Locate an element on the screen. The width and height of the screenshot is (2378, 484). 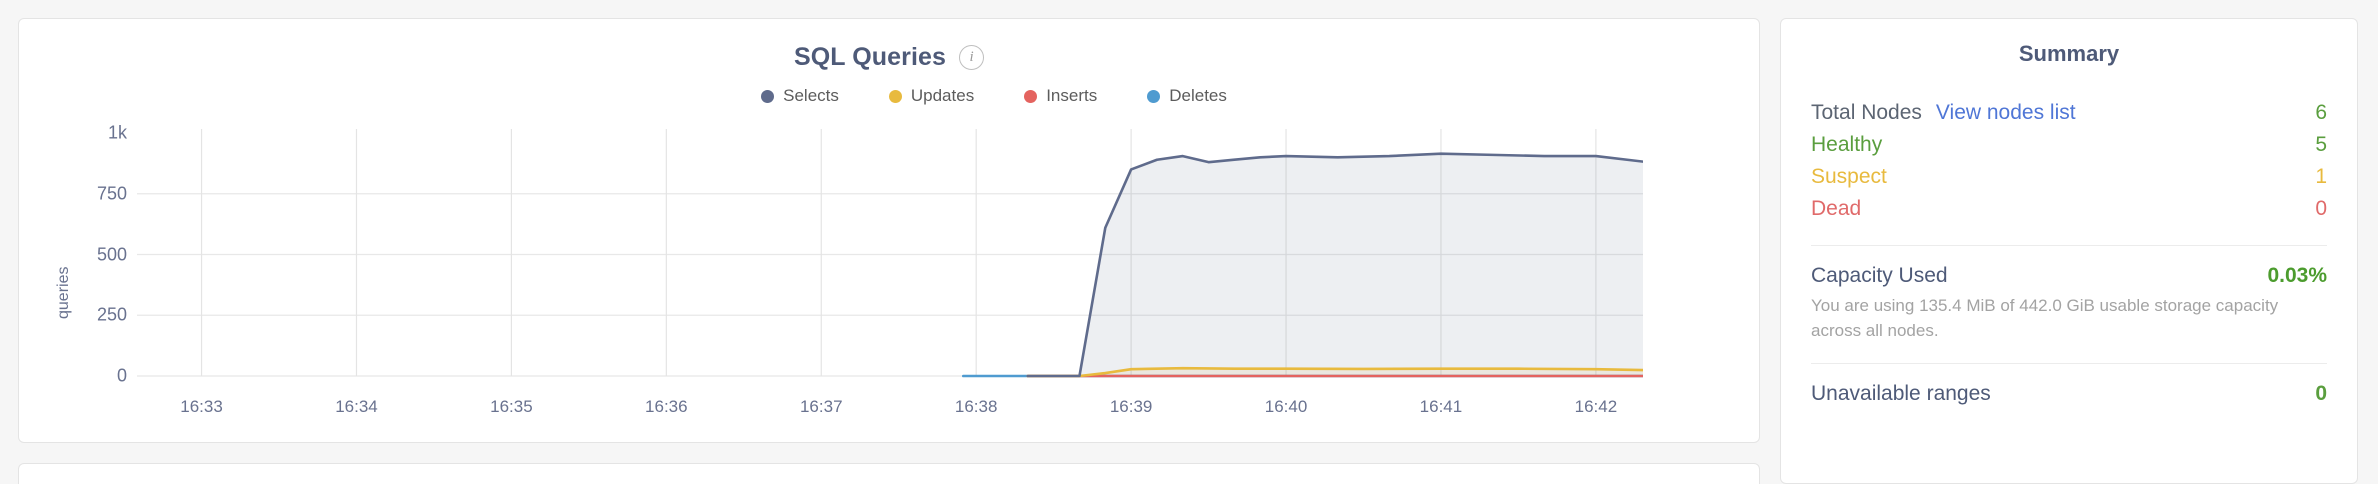
chart-header: SQL Queries i is located at coordinates (889, 45).